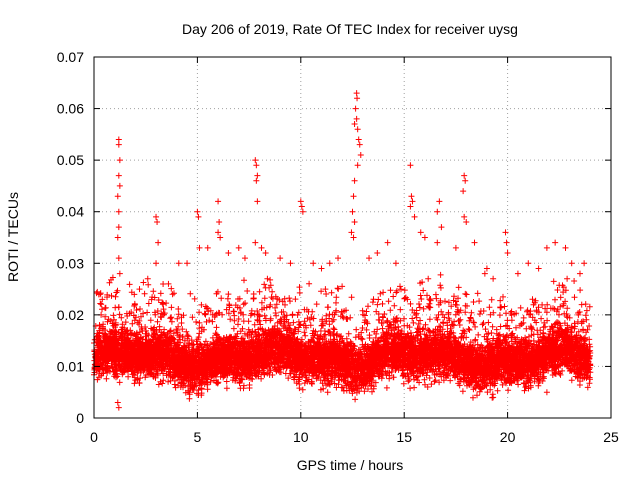 This screenshot has width=640, height=480. Describe the element at coordinates (70, 57) in the screenshot. I see `y-tick-label: 0.07` at that location.